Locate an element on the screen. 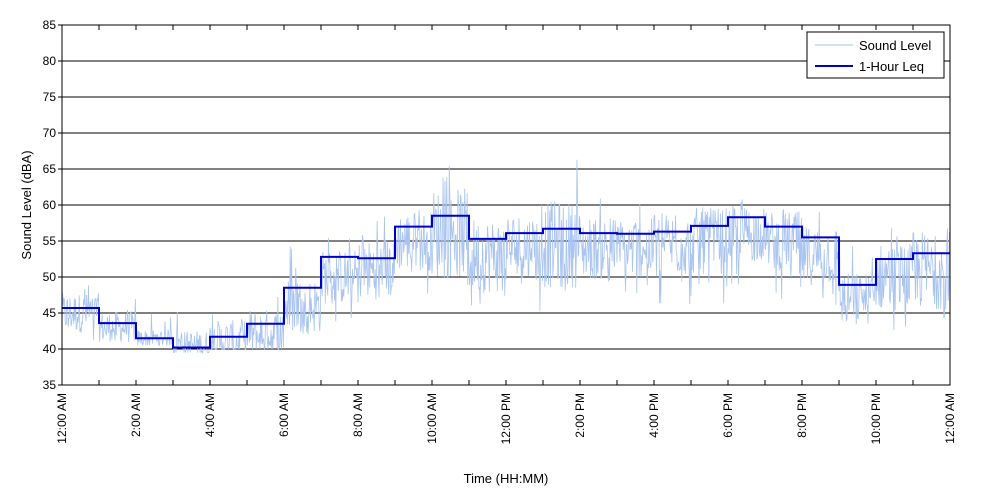 This screenshot has height=500, width=1000. x-tick-label: 10:00 PM is located at coordinates (876, 418).